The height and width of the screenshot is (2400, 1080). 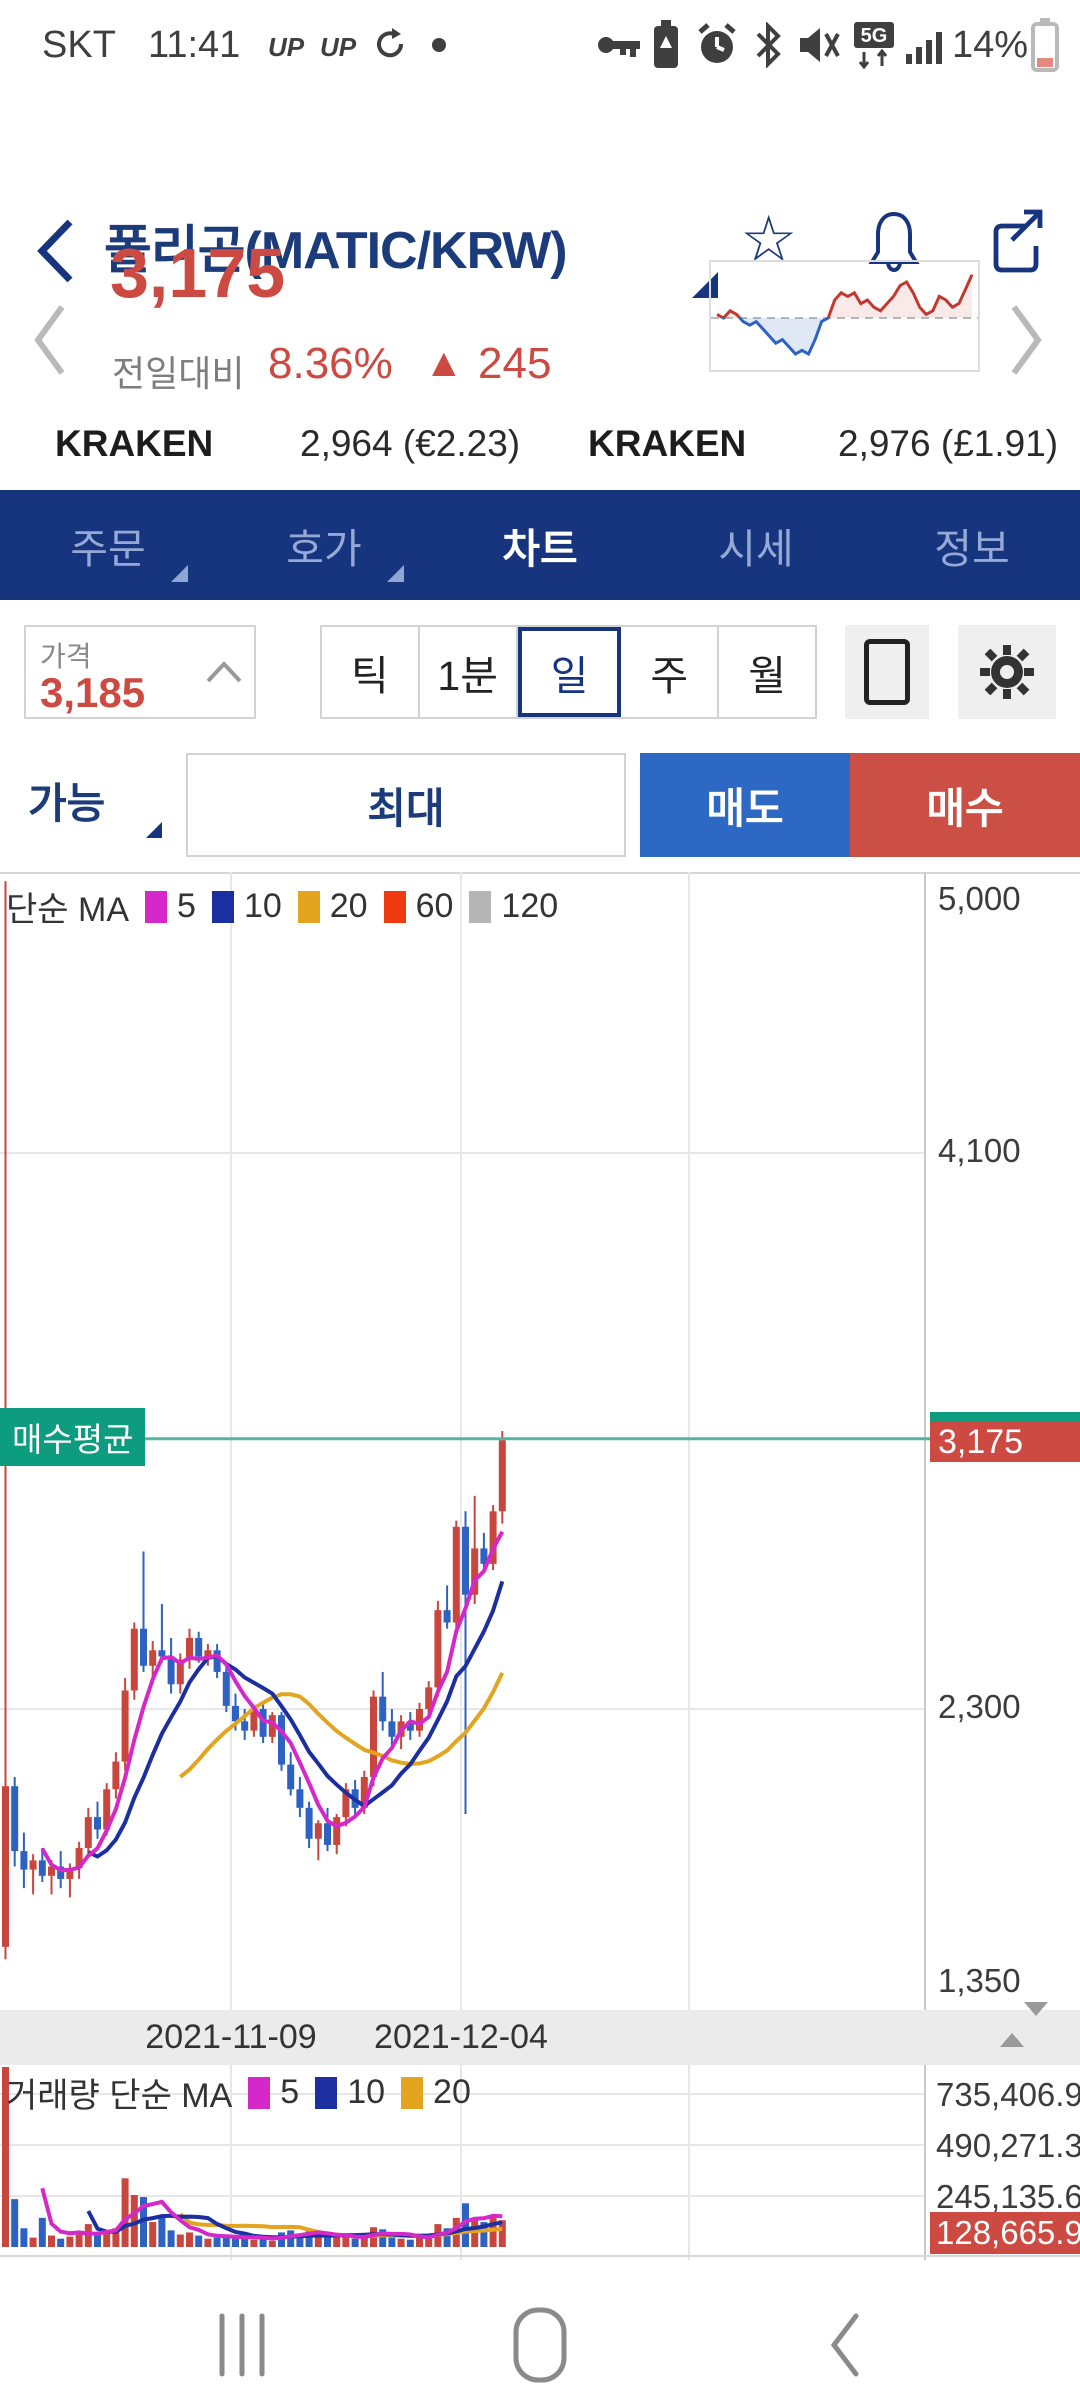 I want to click on recent-apps-button, so click(x=242, y=2345).